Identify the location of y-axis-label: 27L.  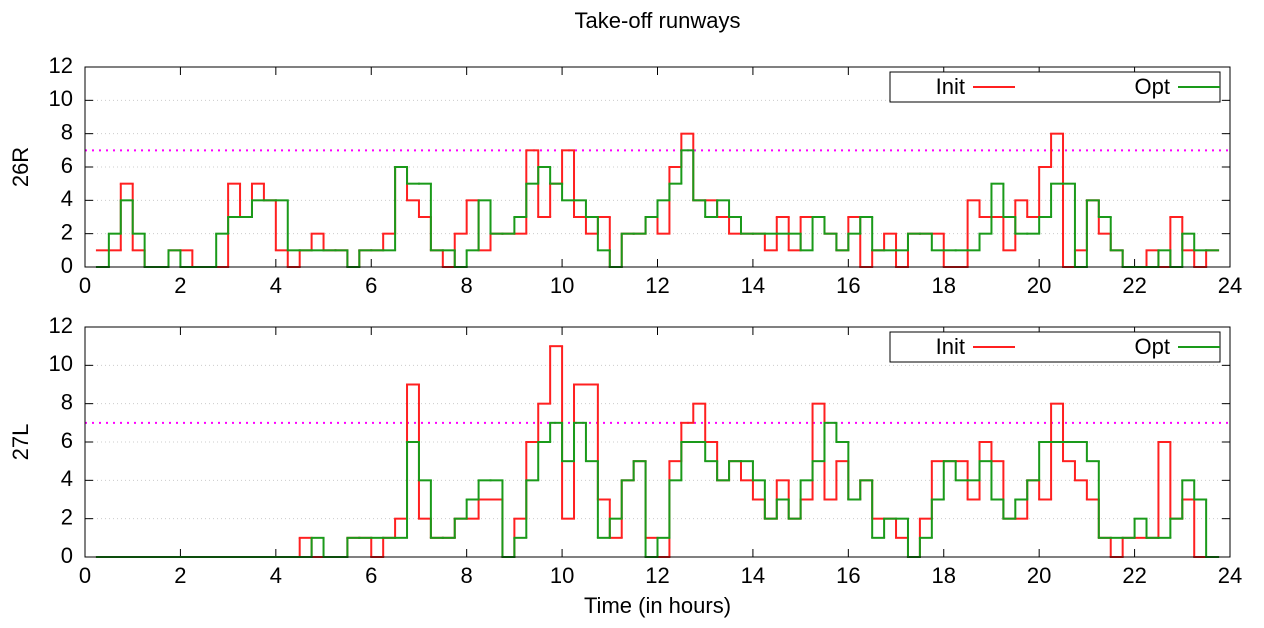
(20, 442).